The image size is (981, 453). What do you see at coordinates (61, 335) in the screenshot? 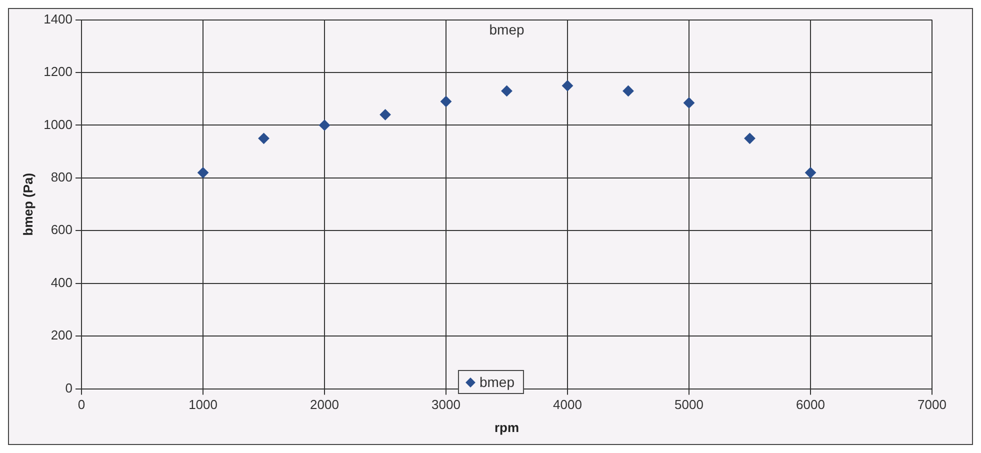
I see `y-tick-label: 200` at bounding box center [61, 335].